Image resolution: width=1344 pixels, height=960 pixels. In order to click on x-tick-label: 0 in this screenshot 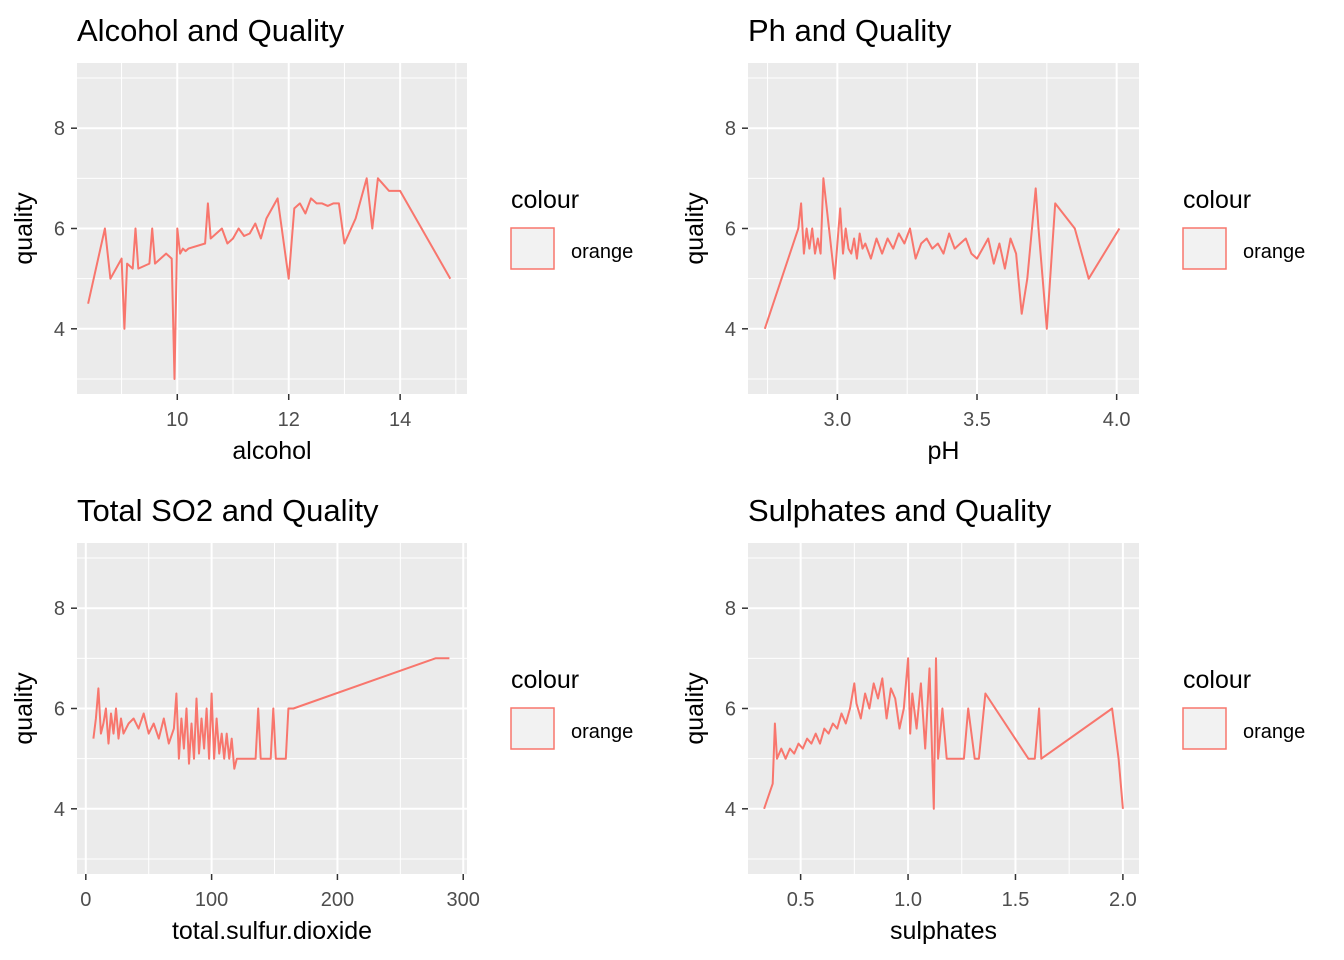, I will do `click(85, 900)`.